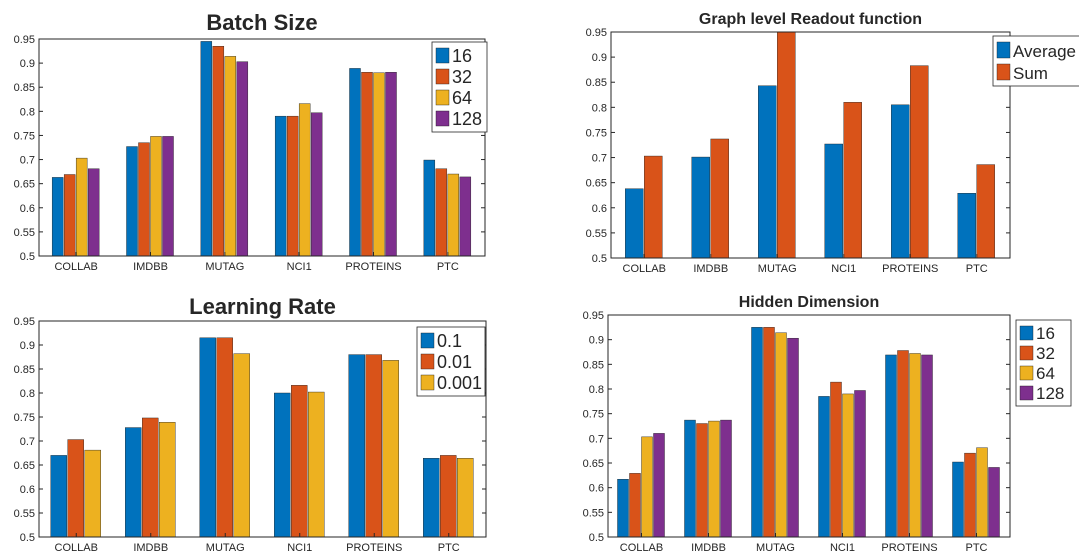 The image size is (1079, 555). I want to click on legend-label: 64, so click(1045, 373).